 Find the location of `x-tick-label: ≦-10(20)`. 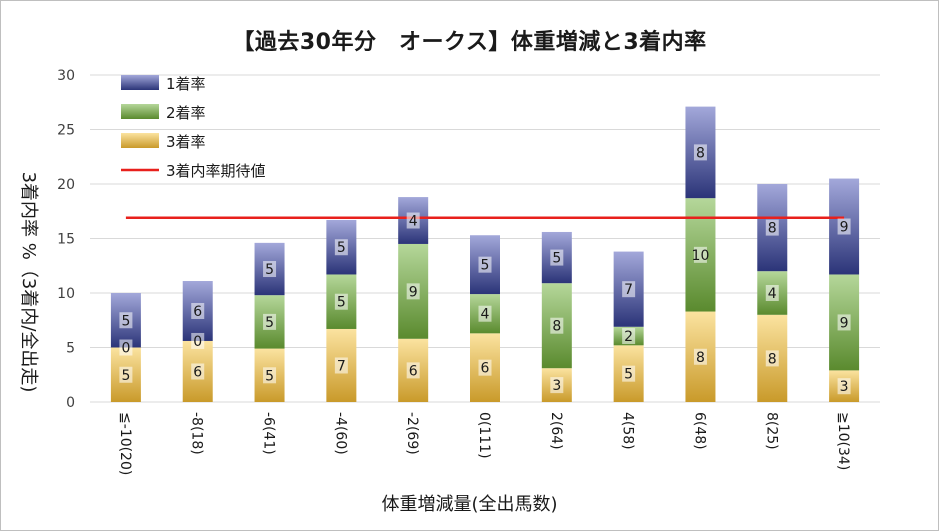

x-tick-label: ≦-10(20) is located at coordinates (125, 443).